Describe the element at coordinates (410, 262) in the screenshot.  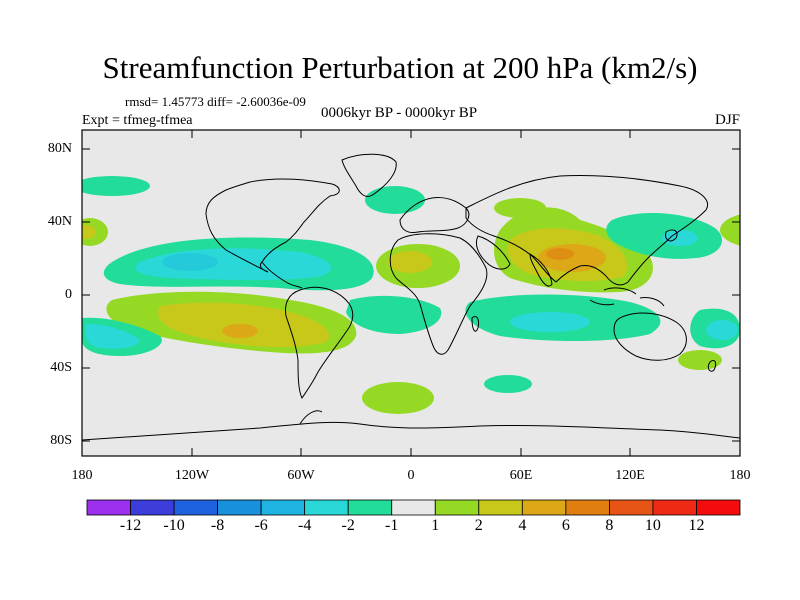
I see `anomaly-africa-core` at that location.